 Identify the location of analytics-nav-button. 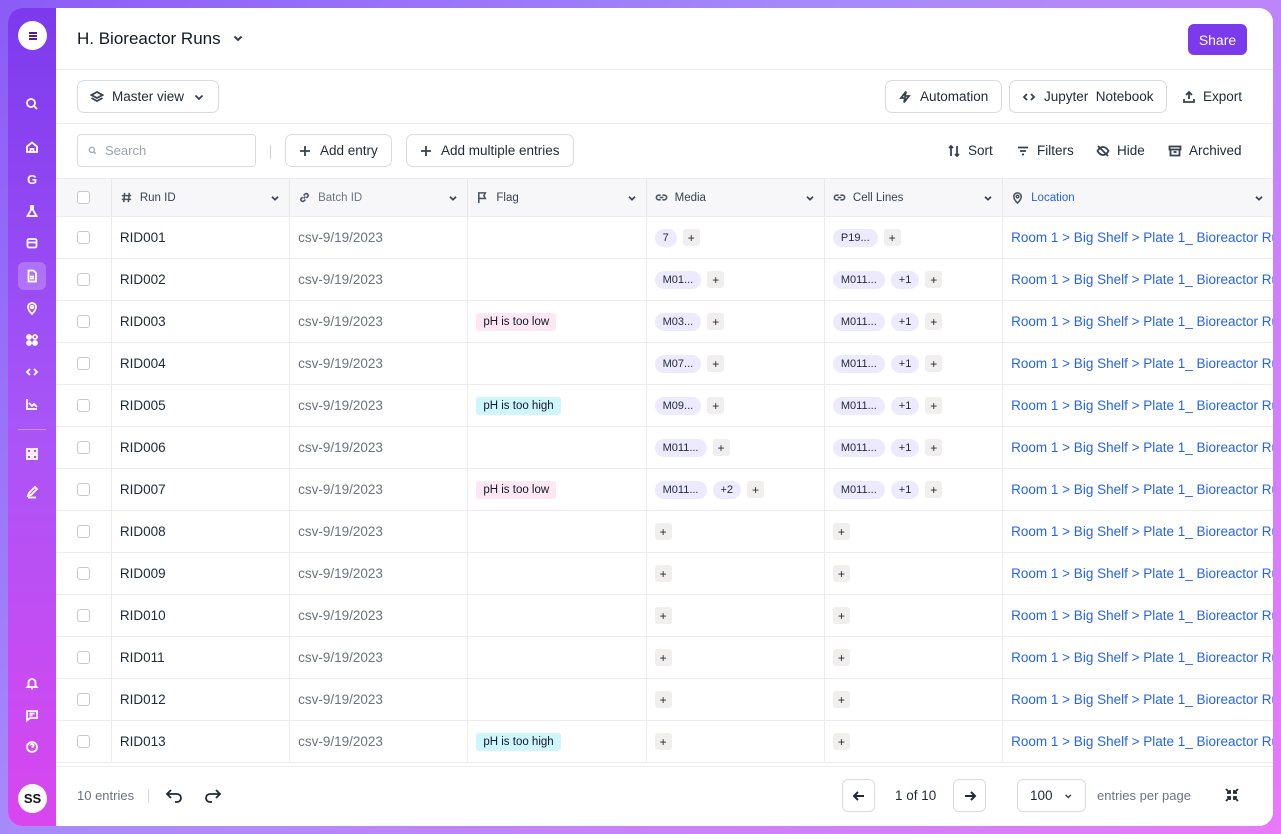
(32, 404).